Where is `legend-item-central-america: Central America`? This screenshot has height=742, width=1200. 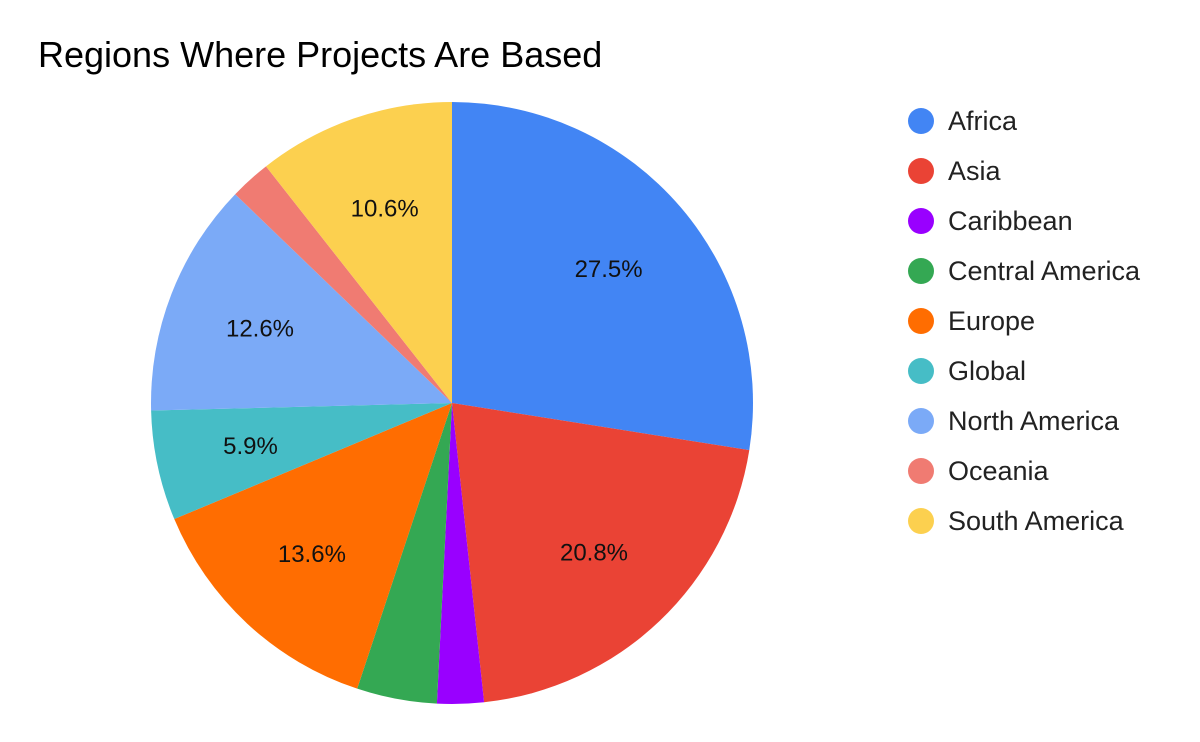
legend-item-central-america: Central America is located at coordinates (1024, 271).